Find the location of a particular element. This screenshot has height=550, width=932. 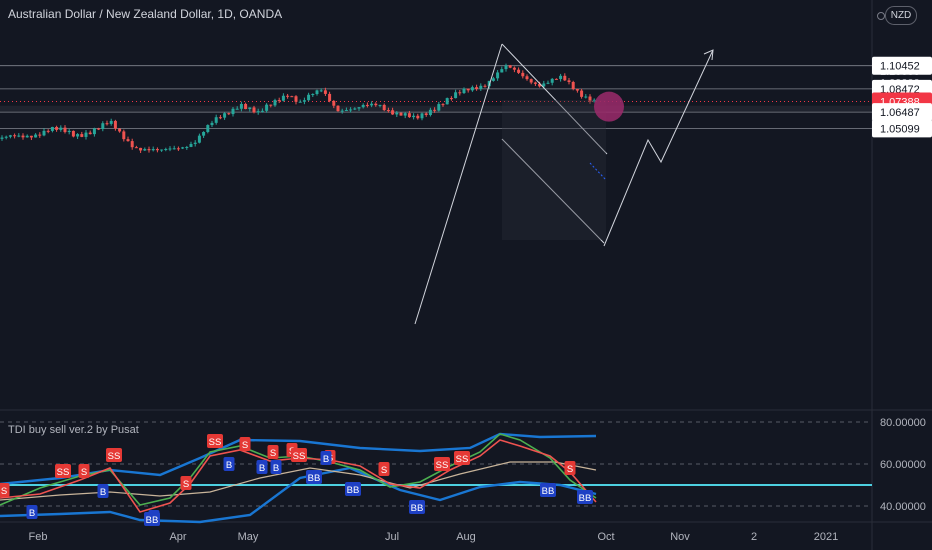

projection-arrowhead is located at coordinates (708, 55).